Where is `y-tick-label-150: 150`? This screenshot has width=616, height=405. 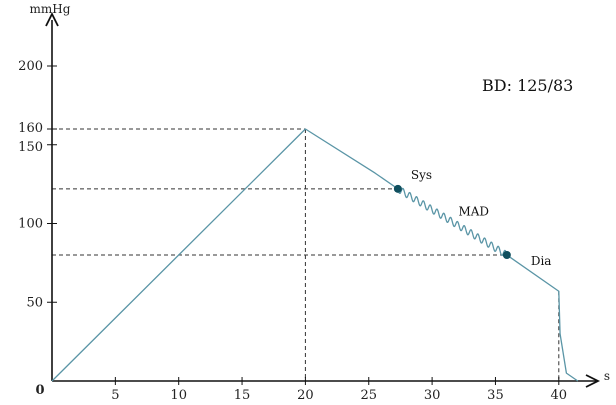 y-tick-label-150: 150 is located at coordinates (30, 147).